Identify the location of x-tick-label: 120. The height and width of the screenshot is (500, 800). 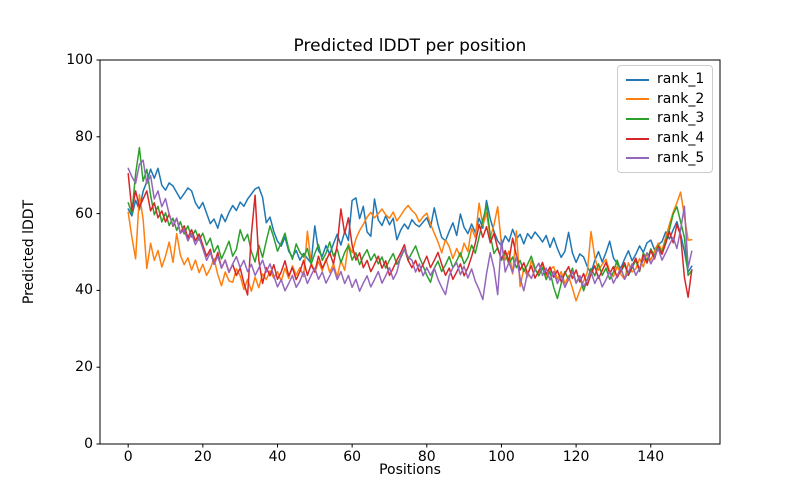
(576, 457).